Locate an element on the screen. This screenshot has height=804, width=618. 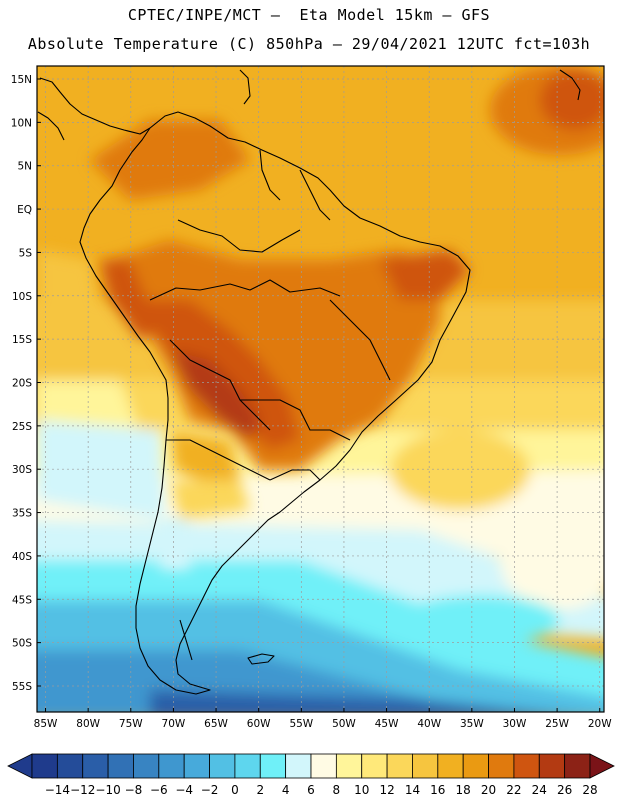
colorbar-label: 22 is located at coordinates (513, 790).